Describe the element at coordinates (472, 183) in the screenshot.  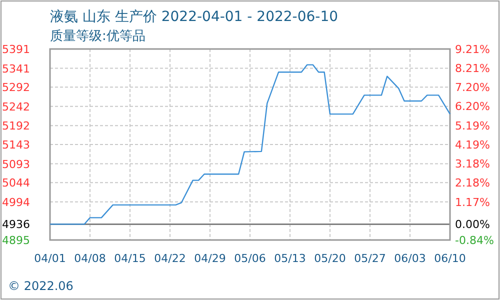
I see `y2-tick-label: 2.18%` at that location.